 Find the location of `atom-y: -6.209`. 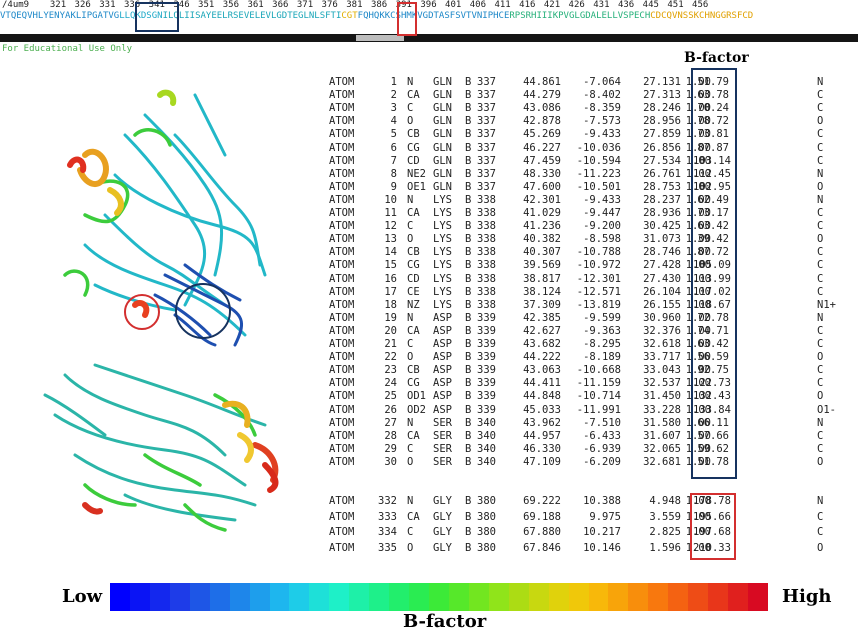

atom-y: -6.209 is located at coordinates (602, 461).